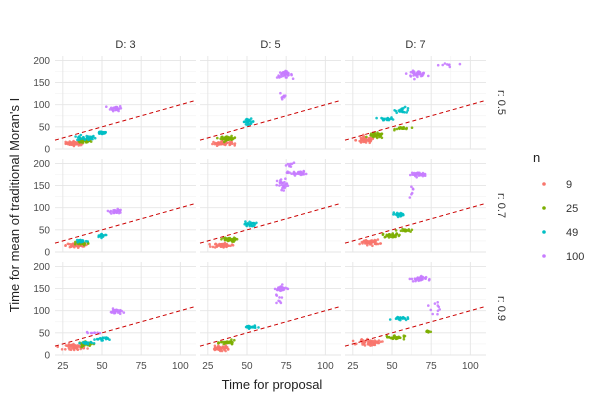 Image resolution: width=600 pixels, height=400 pixels. I want to click on points-r2-c0, so click(91, 329).